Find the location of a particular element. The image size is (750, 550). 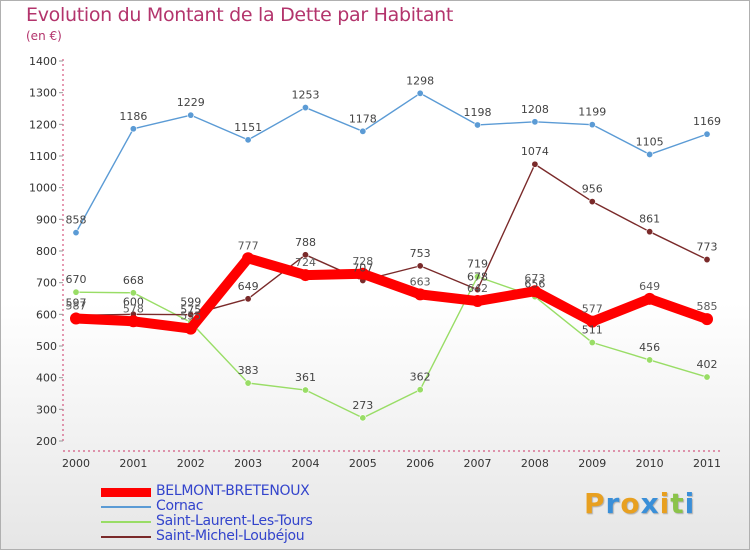

data-label: 656 is located at coordinates (534, 284).